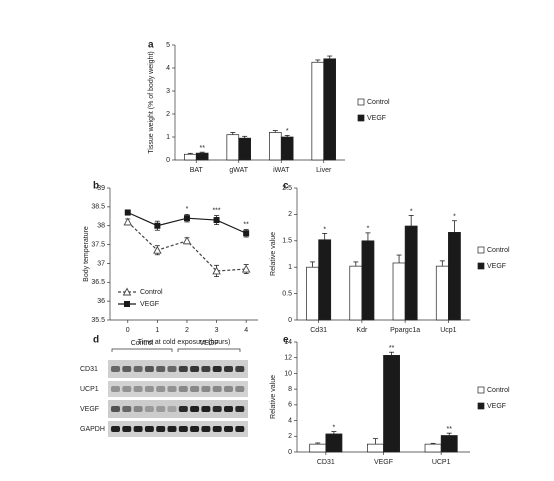 The image size is (554, 481). I want to click on row-label: UCP1, so click(89, 389).